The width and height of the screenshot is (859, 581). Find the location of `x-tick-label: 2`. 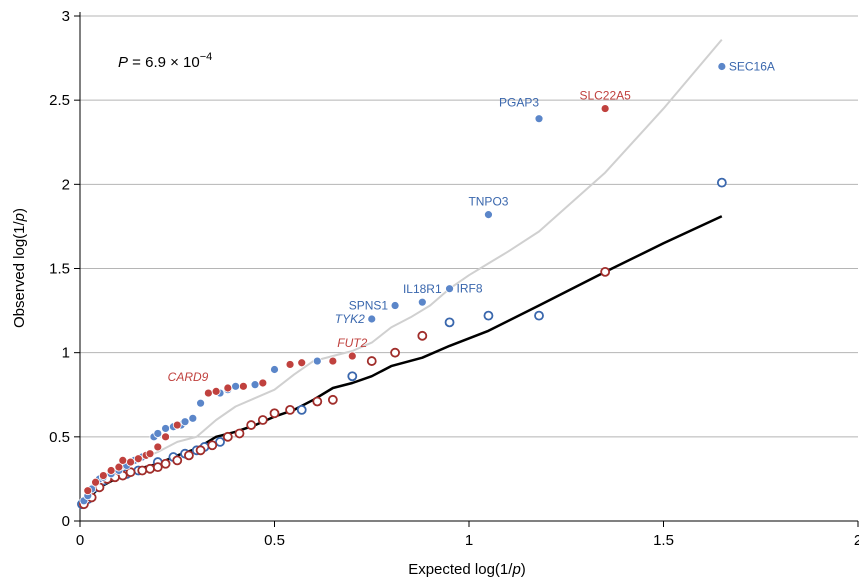

x-tick-label: 2 is located at coordinates (856, 540).